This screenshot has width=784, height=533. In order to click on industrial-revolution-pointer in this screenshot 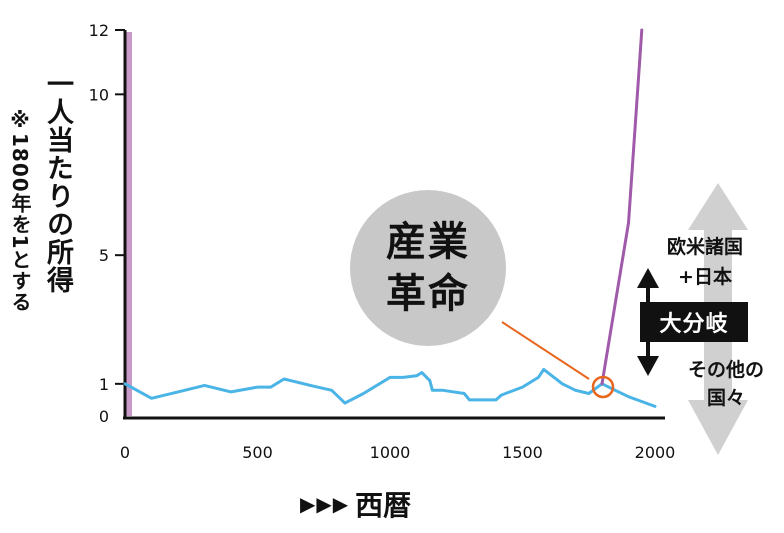, I will do `click(545, 350)`.